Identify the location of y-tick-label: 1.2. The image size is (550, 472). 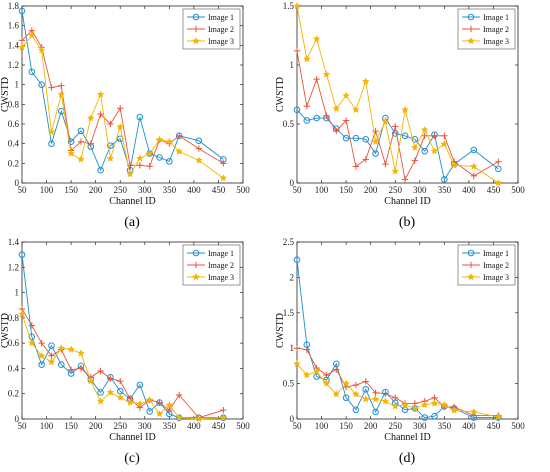
(13, 267).